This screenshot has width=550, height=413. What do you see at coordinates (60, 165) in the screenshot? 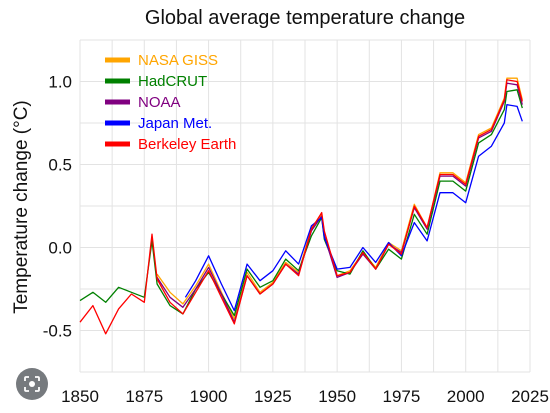
I see `y-tick-label: 0.5` at bounding box center [60, 165].